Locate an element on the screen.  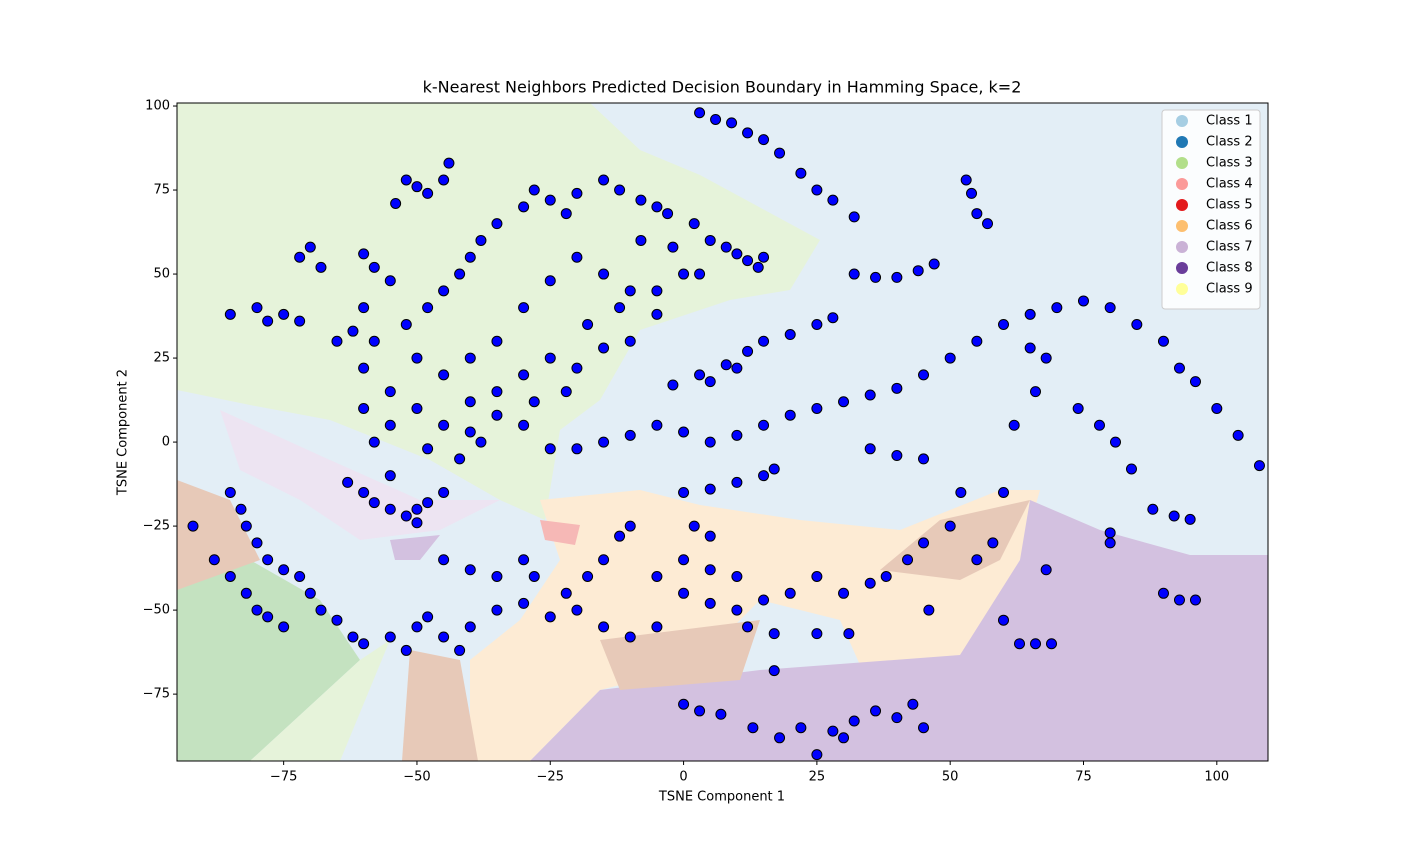
x-tick-label: 50 is located at coordinates (950, 777).